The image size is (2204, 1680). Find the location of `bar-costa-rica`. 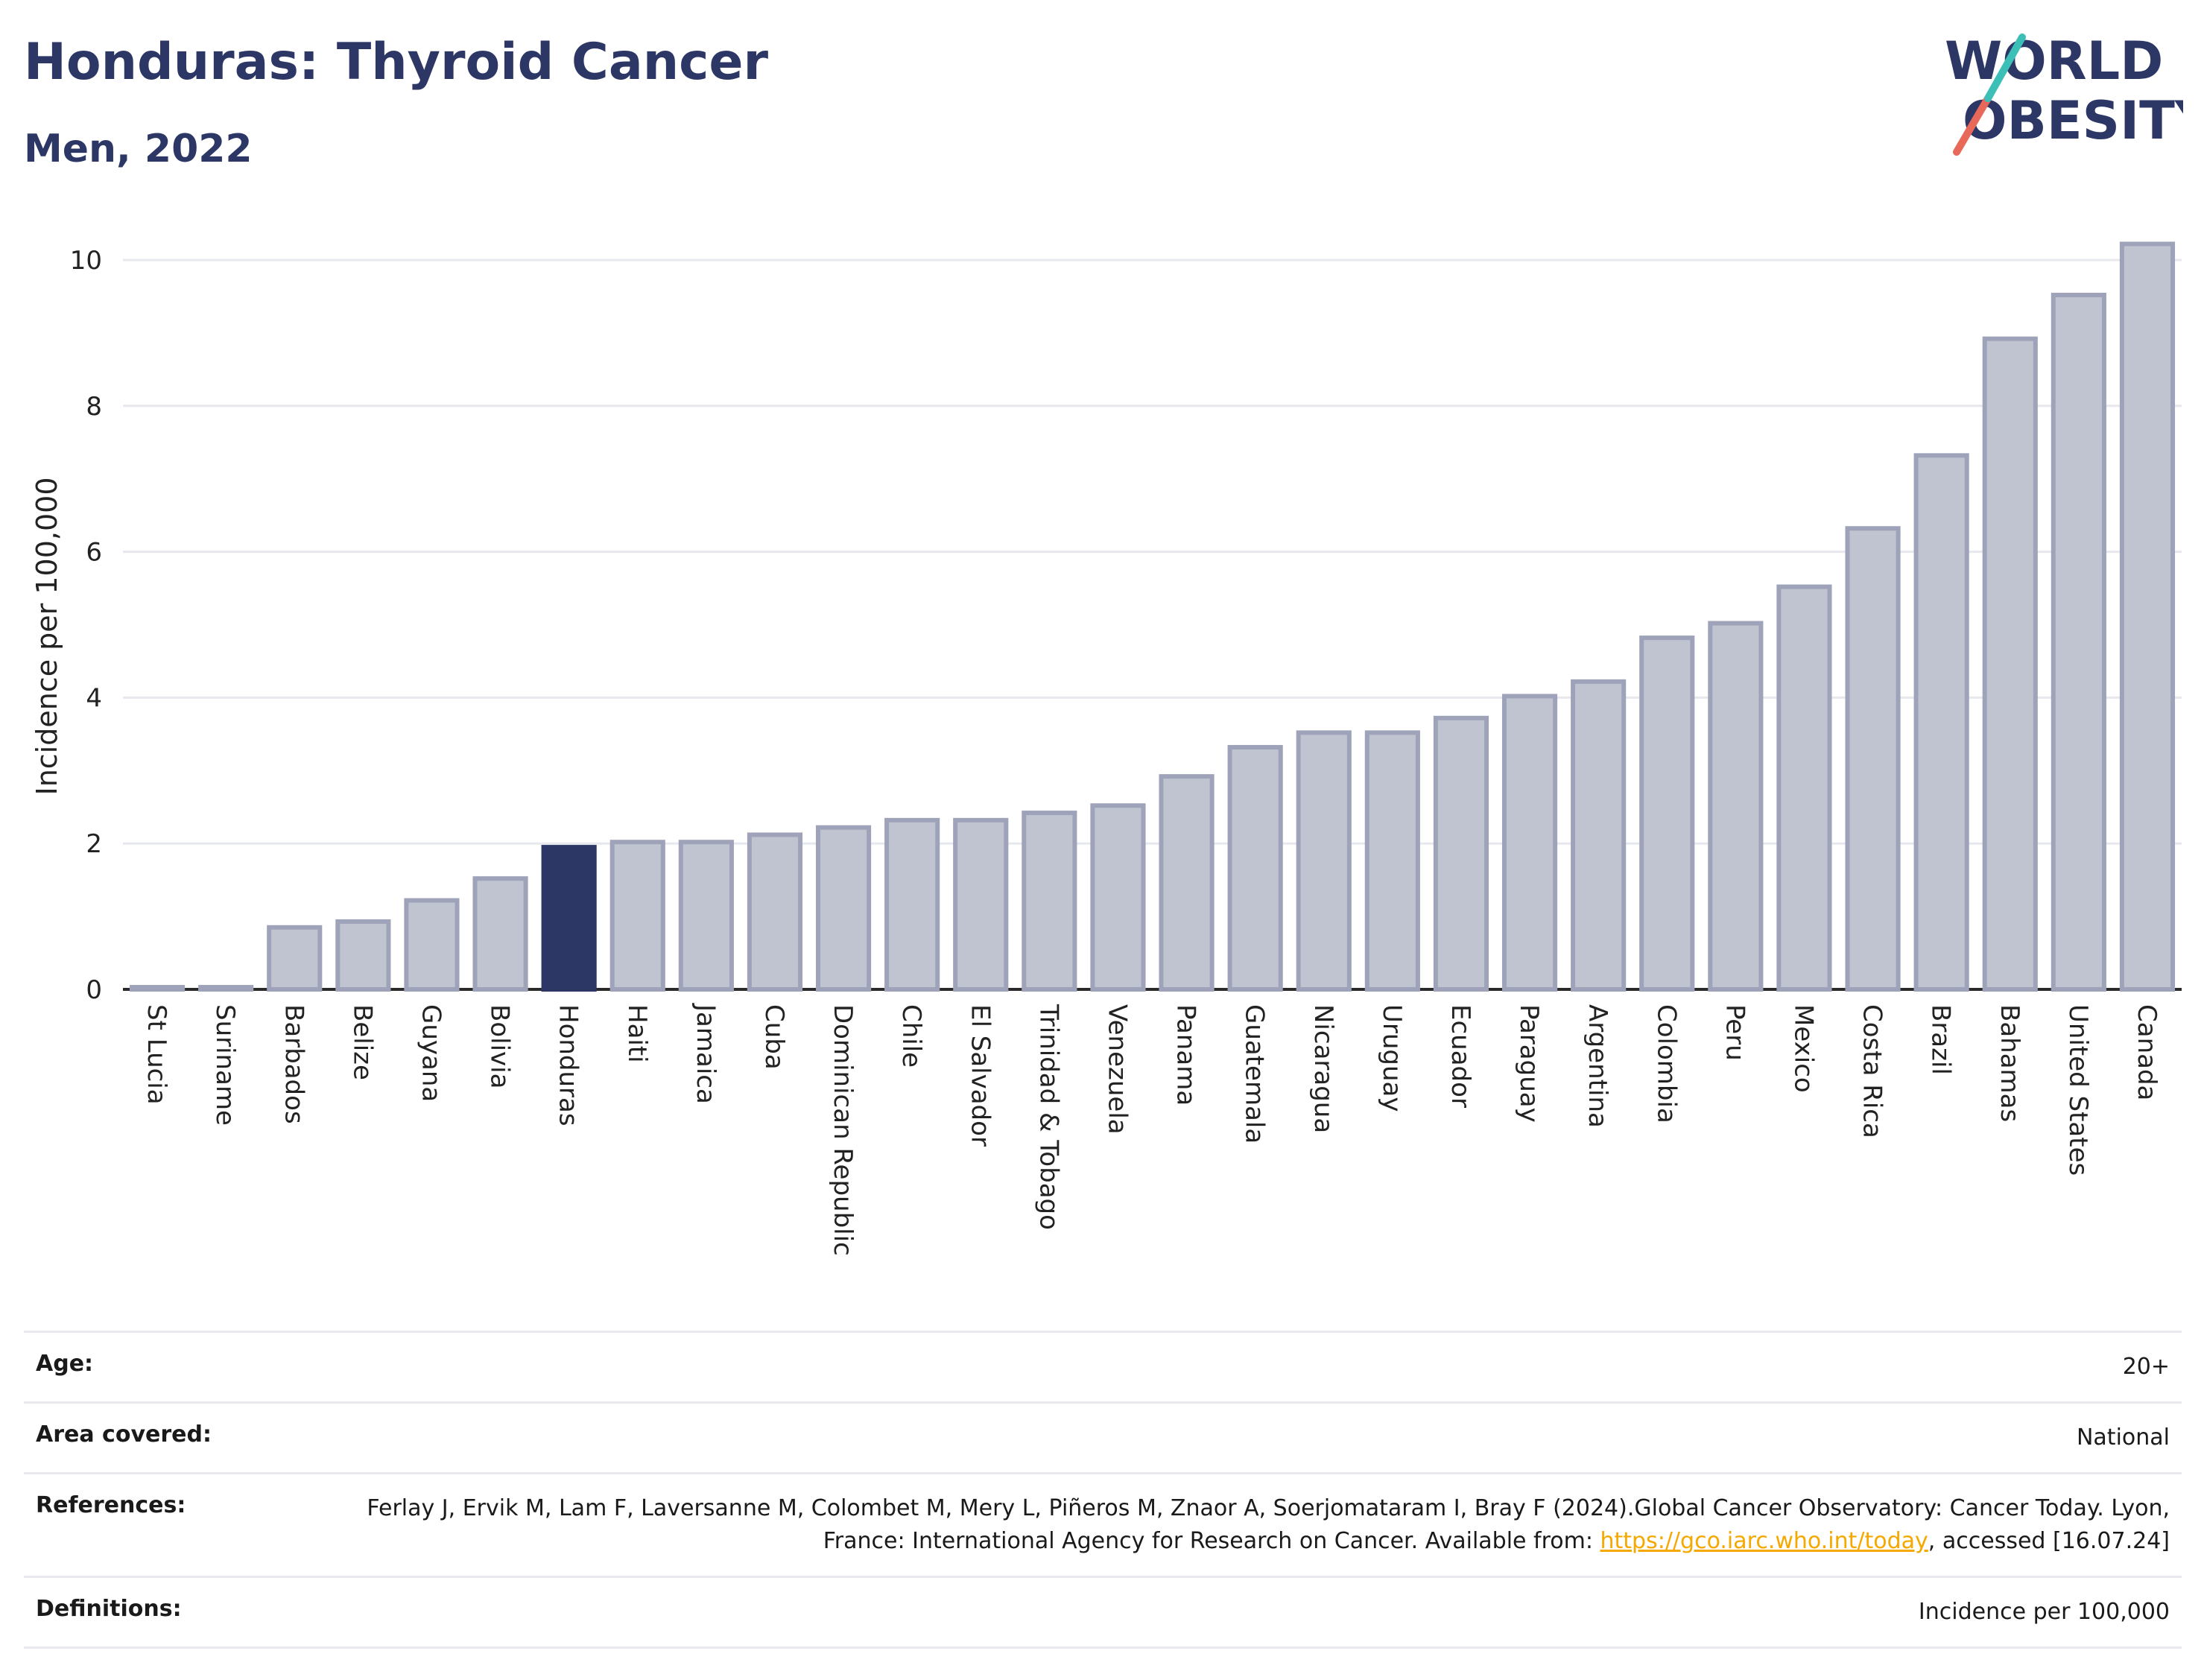

bar-costa-rica is located at coordinates (1873, 759).